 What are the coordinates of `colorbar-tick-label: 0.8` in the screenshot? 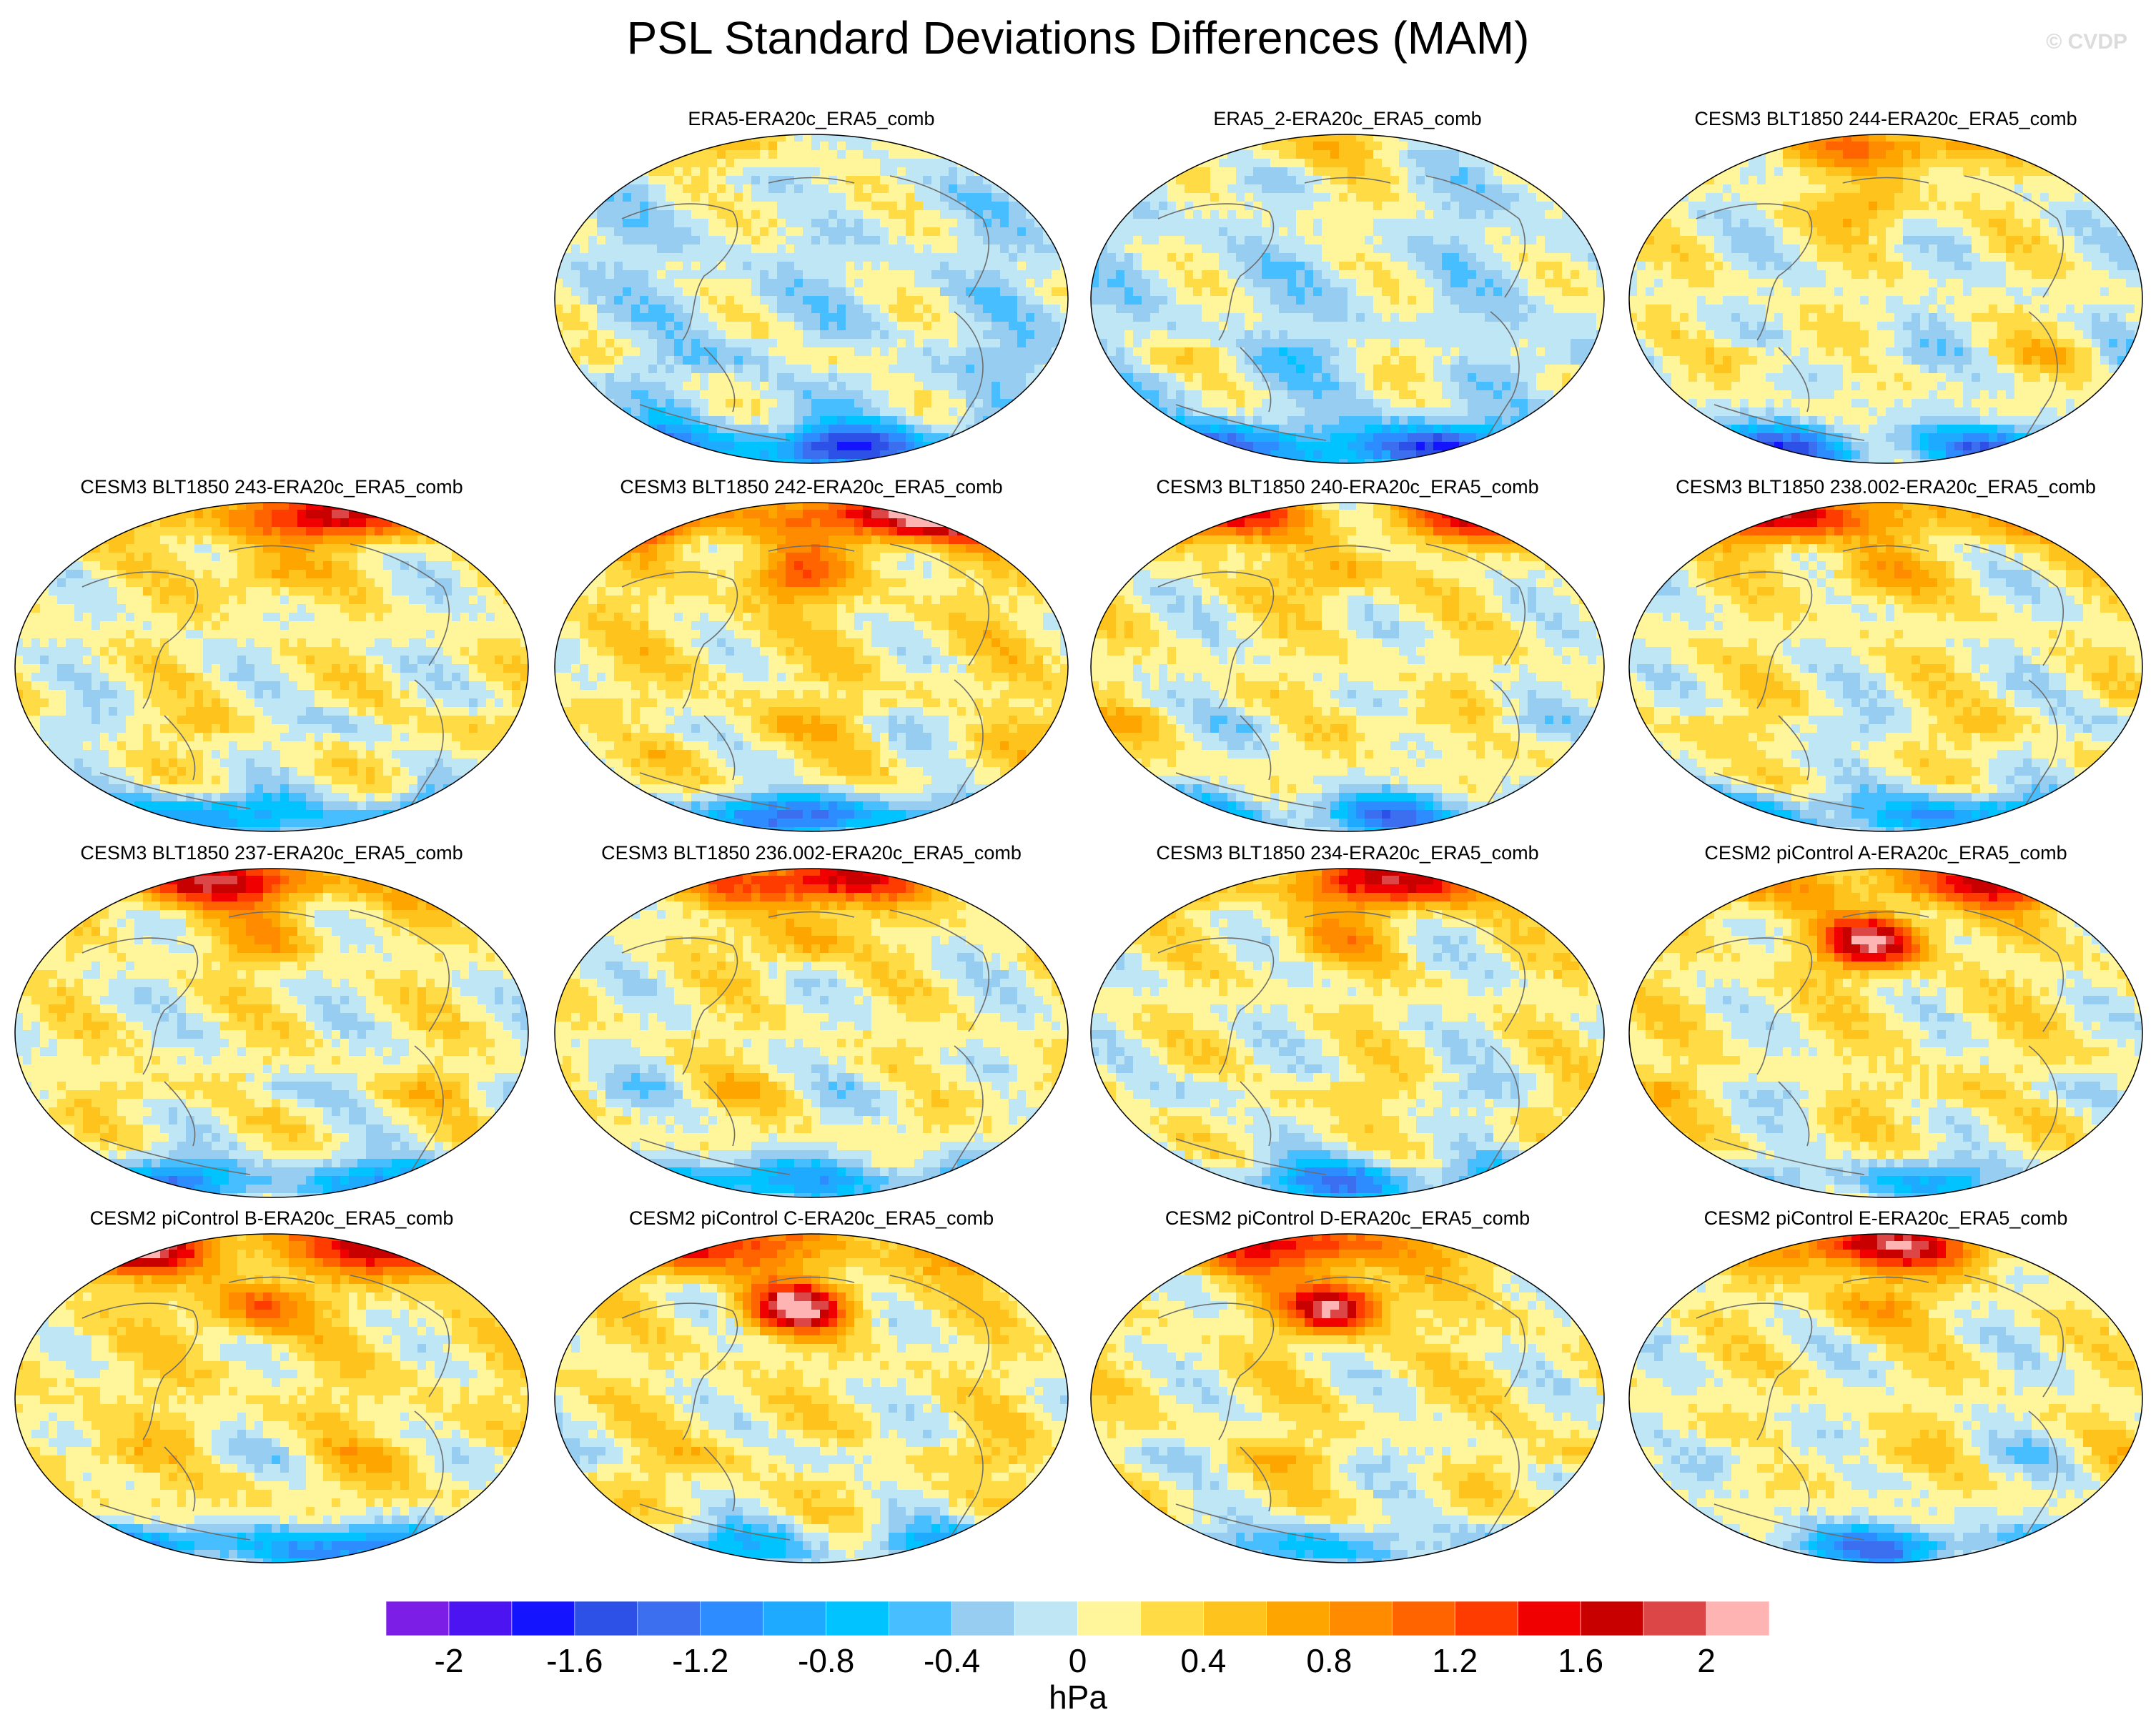 It's located at (1329, 1661).